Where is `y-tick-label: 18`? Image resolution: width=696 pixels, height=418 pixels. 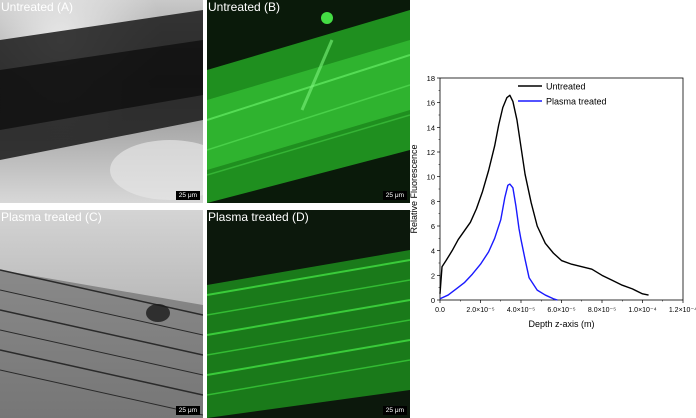
y-tick-label: 18 is located at coordinates (431, 78).